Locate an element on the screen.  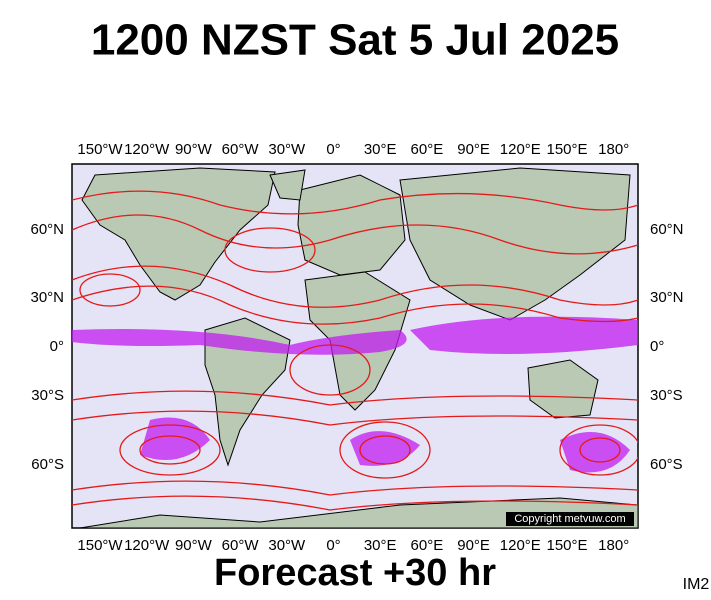
lat-label-left: 0° is located at coordinates (57, 346).